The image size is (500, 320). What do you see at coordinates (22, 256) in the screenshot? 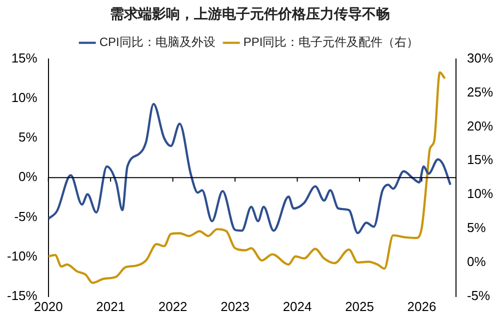
I see `y-tick-label: -10%` at bounding box center [22, 256].